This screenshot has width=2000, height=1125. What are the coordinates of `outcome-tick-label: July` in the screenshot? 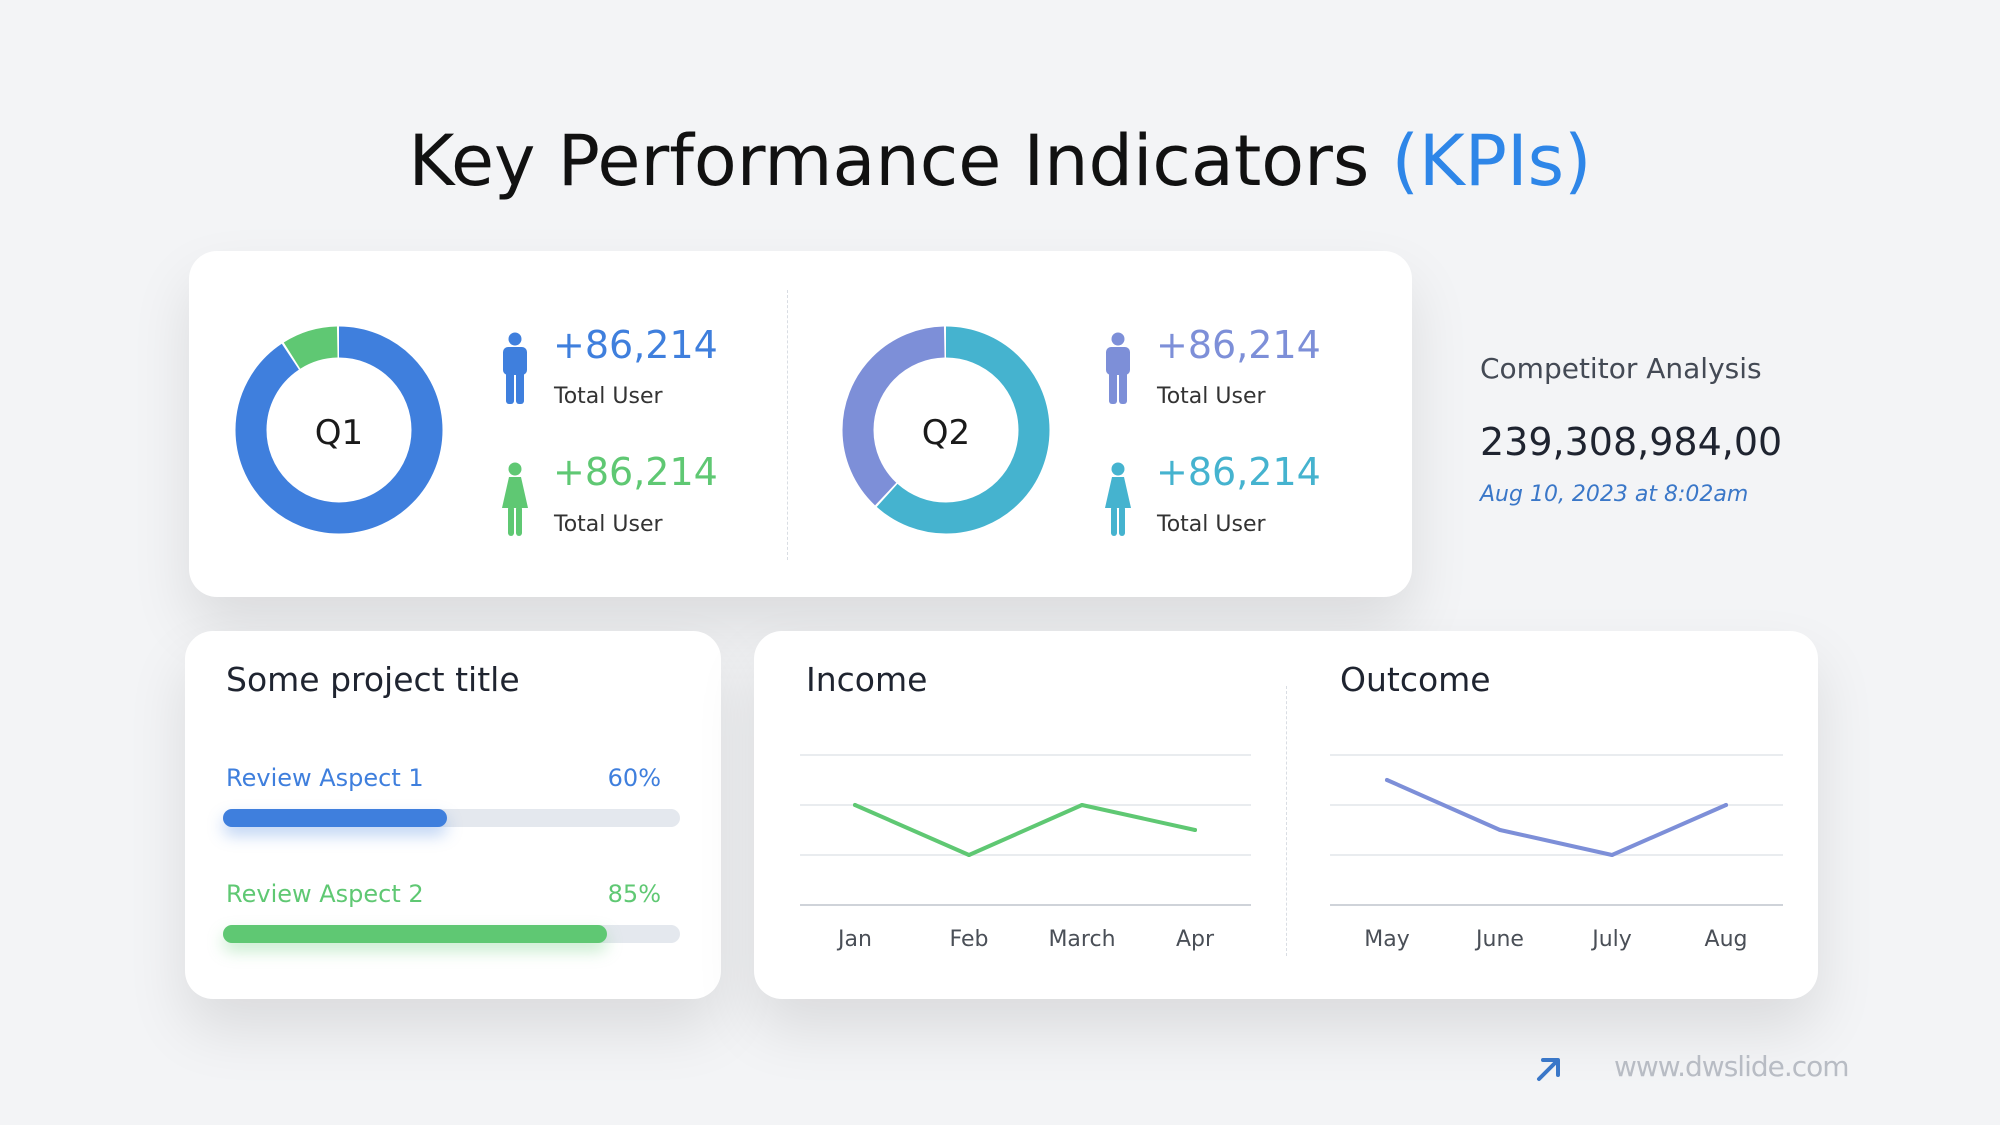 It's located at (1611, 939).